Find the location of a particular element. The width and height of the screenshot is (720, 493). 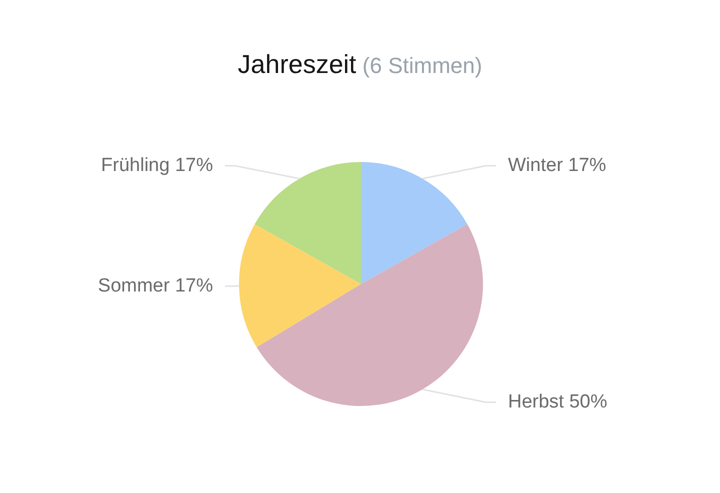

slice-label: Frühling 17% is located at coordinates (157, 165).